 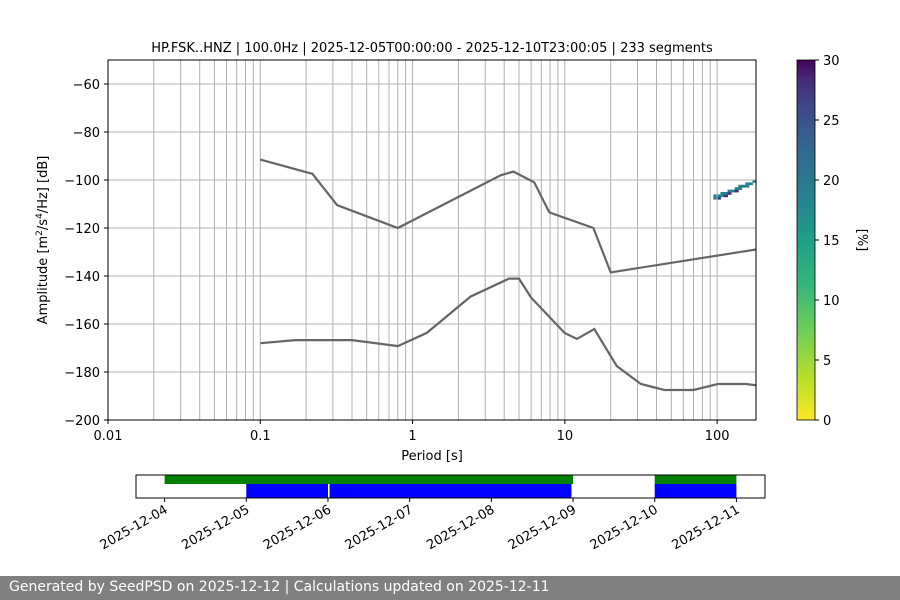 I want to click on y-tick-label: −120, so click(x=82, y=229).